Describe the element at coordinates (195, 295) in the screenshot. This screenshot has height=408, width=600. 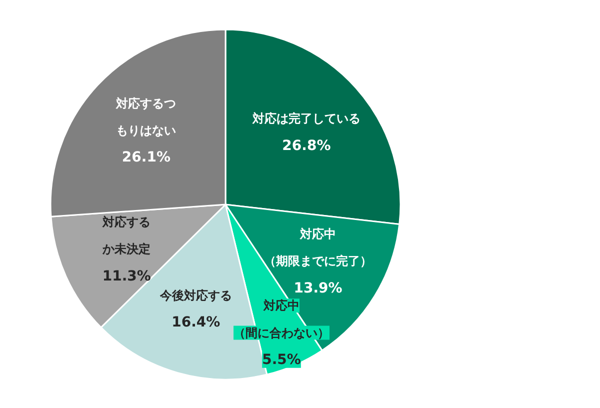
I see `slice-label: 今後対応する` at that location.